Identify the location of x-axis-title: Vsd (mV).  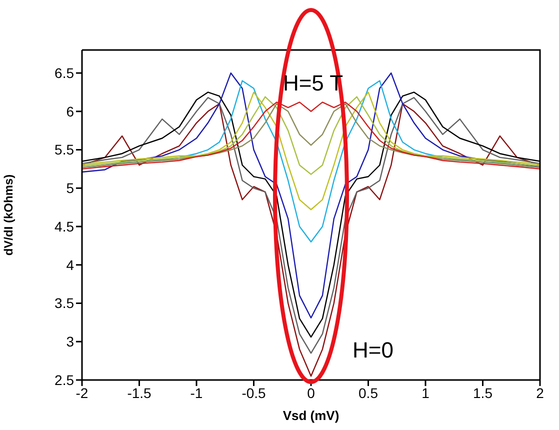
(311, 415).